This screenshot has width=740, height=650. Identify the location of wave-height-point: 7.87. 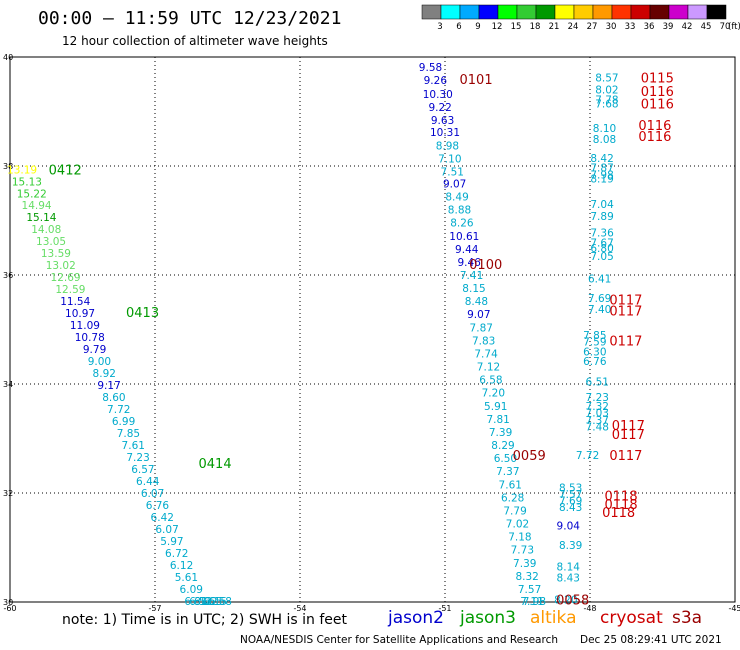
(481, 328).